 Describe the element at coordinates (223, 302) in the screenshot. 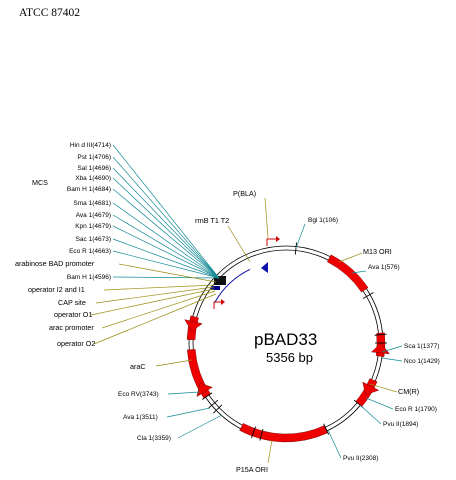

I see `arac-promoter-arrowhead` at that location.